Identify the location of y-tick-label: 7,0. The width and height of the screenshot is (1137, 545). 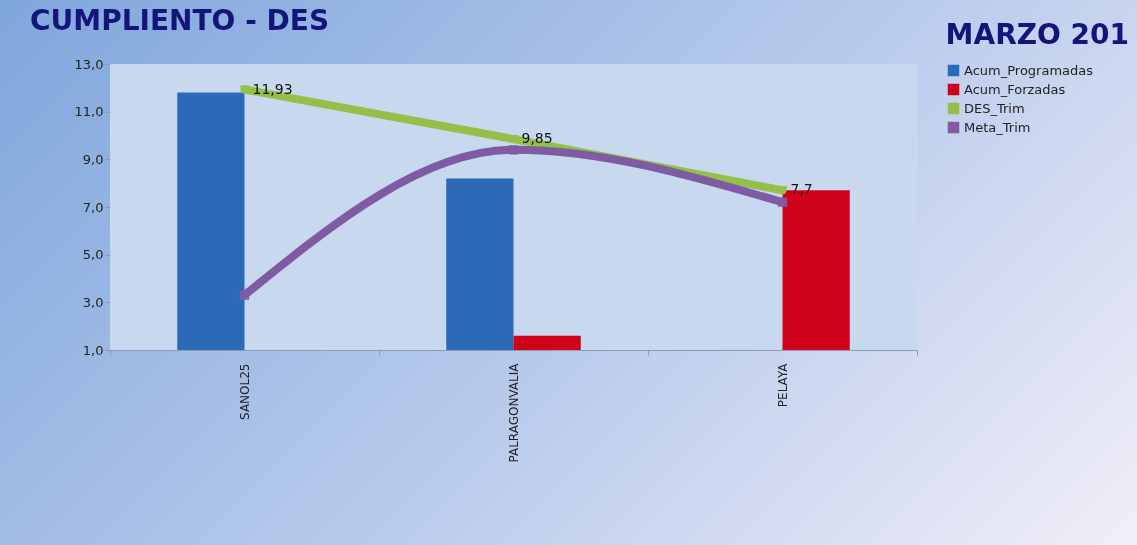
(93, 207).